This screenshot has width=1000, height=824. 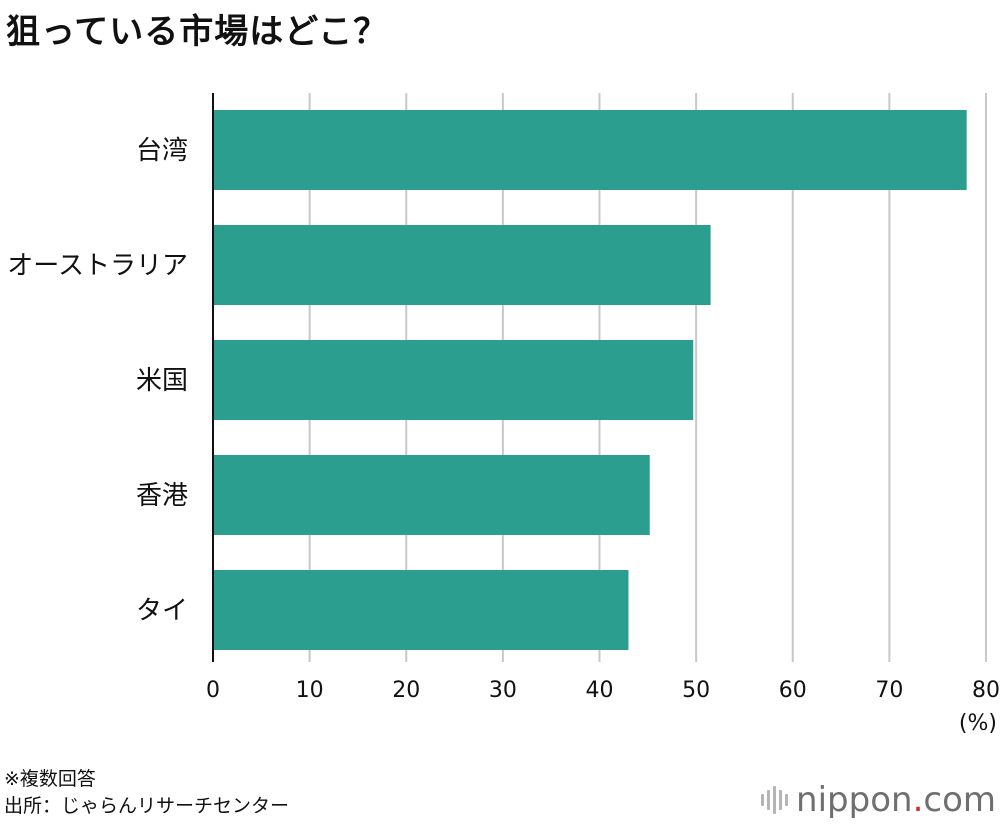 I want to click on x-tick-label: 50, so click(x=696, y=690).